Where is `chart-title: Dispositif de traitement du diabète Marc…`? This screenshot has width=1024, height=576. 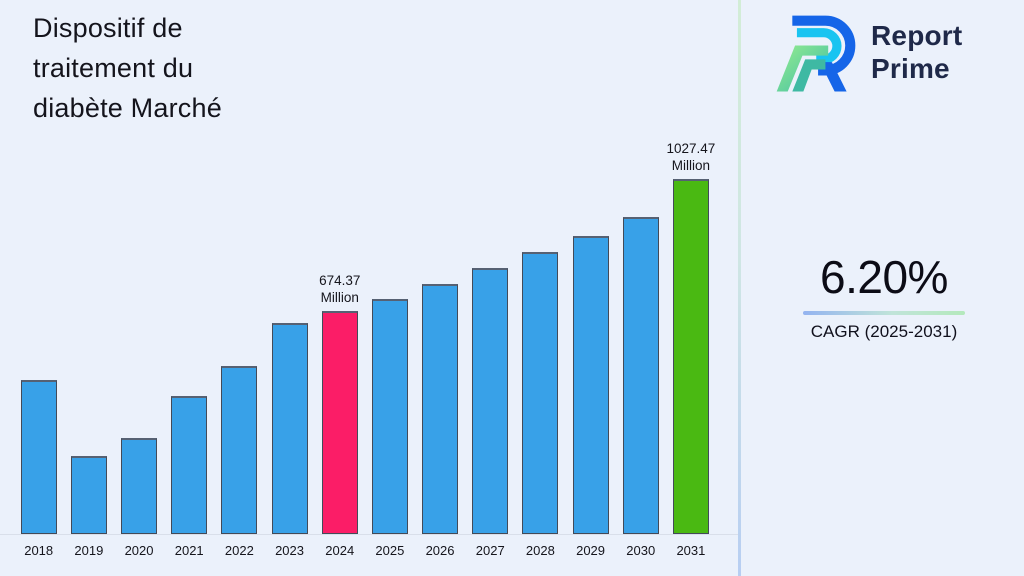
chart-title: Dispositif de traitement du diabète Marc… is located at coordinates (127, 68).